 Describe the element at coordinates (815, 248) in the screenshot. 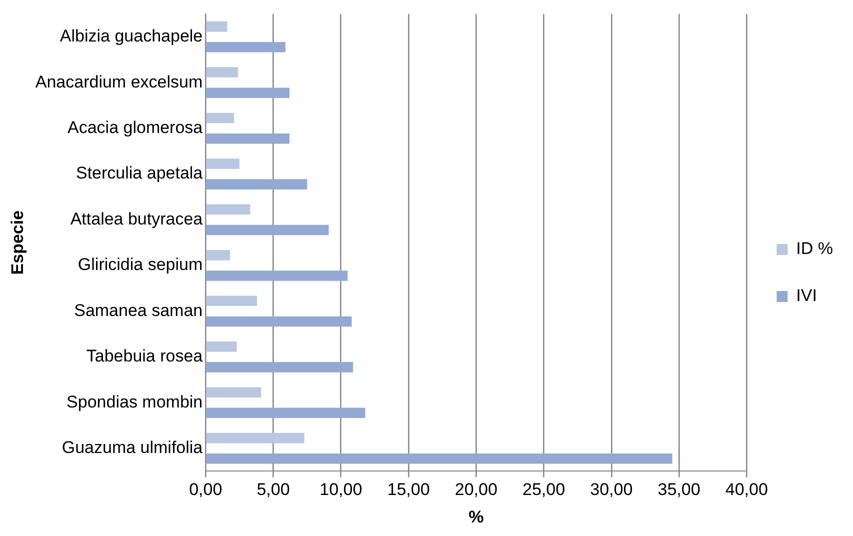

I see `legend-label: ID %` at that location.